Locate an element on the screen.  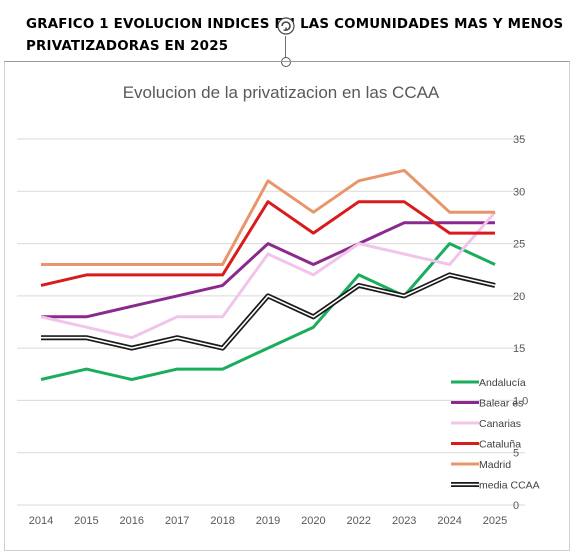
y-tick-label: 20 is located at coordinates (519, 297).